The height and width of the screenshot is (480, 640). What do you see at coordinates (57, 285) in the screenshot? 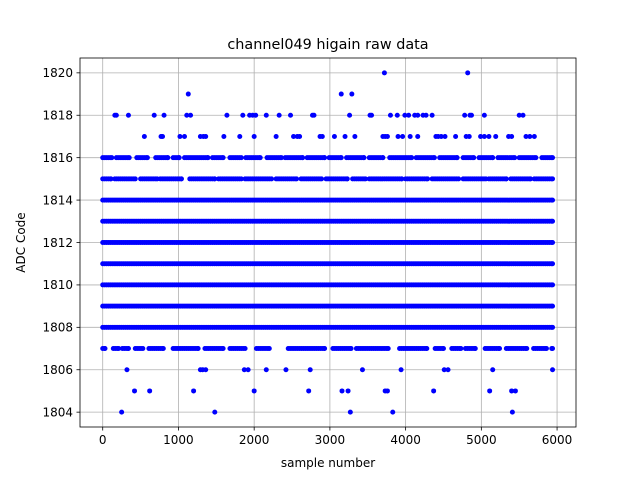
I see `y-tick-label: 1810` at bounding box center [57, 285].